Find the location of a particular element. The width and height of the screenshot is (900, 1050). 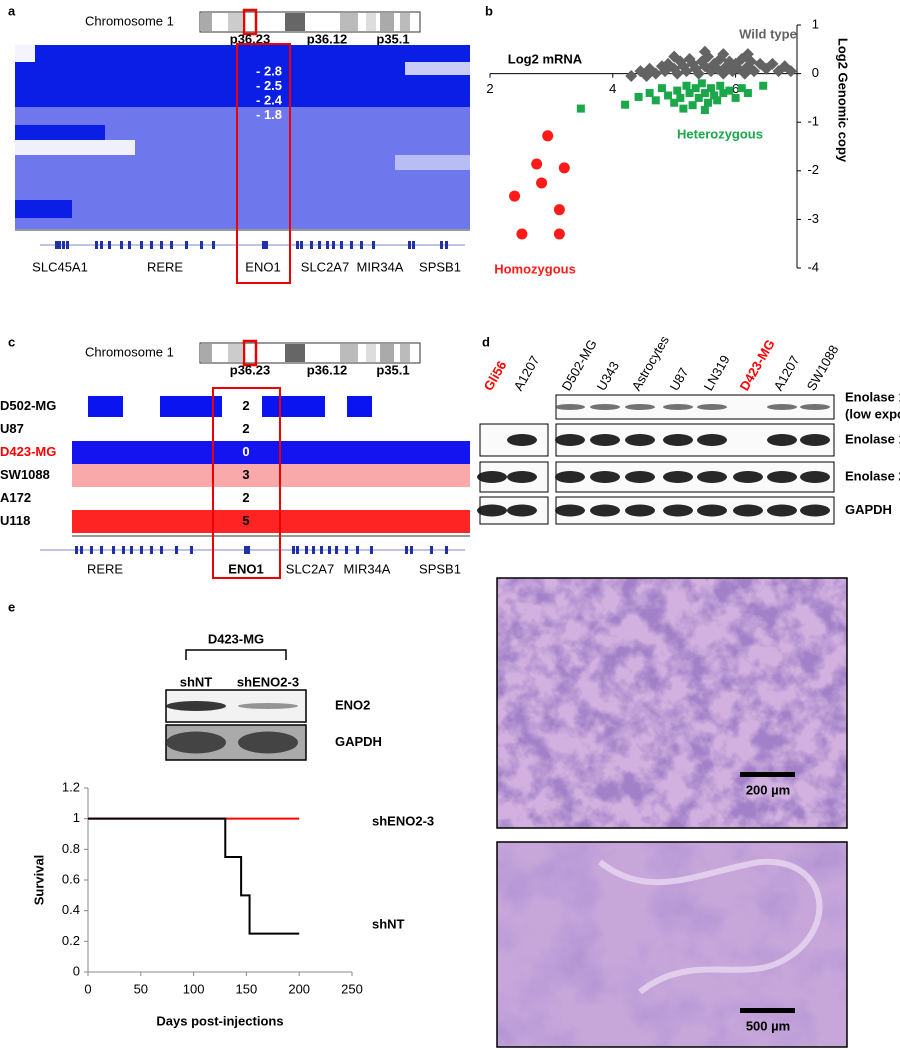

gene-label: MIR34A is located at coordinates (380, 266).